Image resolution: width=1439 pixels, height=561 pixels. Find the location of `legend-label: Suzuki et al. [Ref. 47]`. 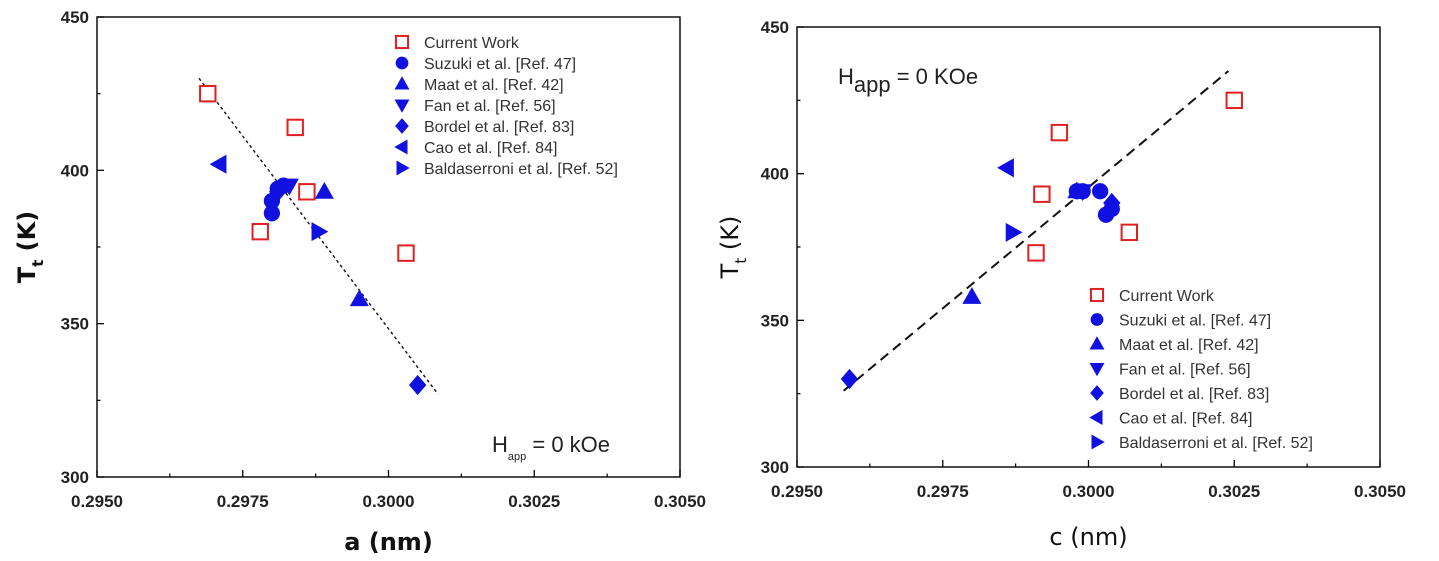

legend-label: Suzuki et al. [Ref. 47] is located at coordinates (1195, 321).